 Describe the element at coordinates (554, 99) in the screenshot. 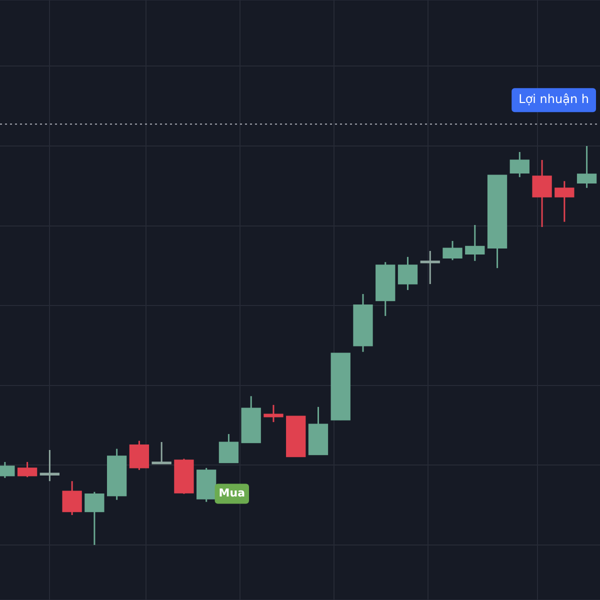

I see `ref-line-label: Lợi nhuận h` at that location.